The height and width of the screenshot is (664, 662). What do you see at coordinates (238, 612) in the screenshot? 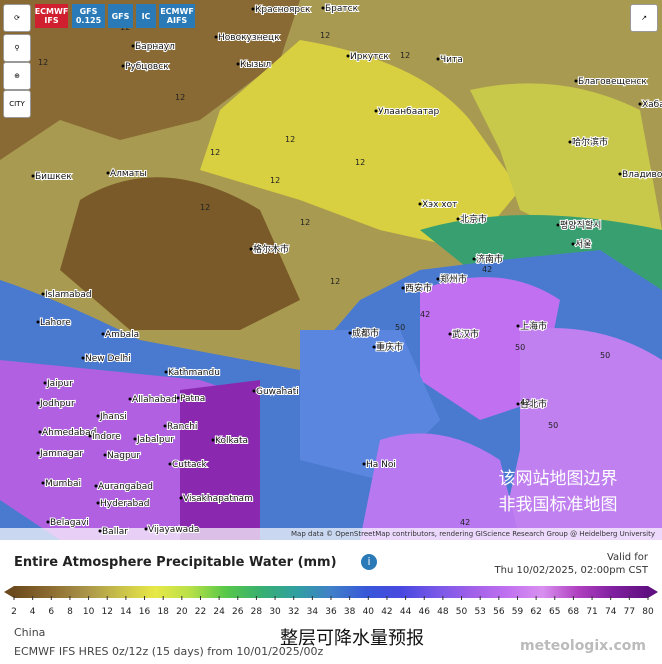
I see `colorbar-label: 26` at bounding box center [238, 612].